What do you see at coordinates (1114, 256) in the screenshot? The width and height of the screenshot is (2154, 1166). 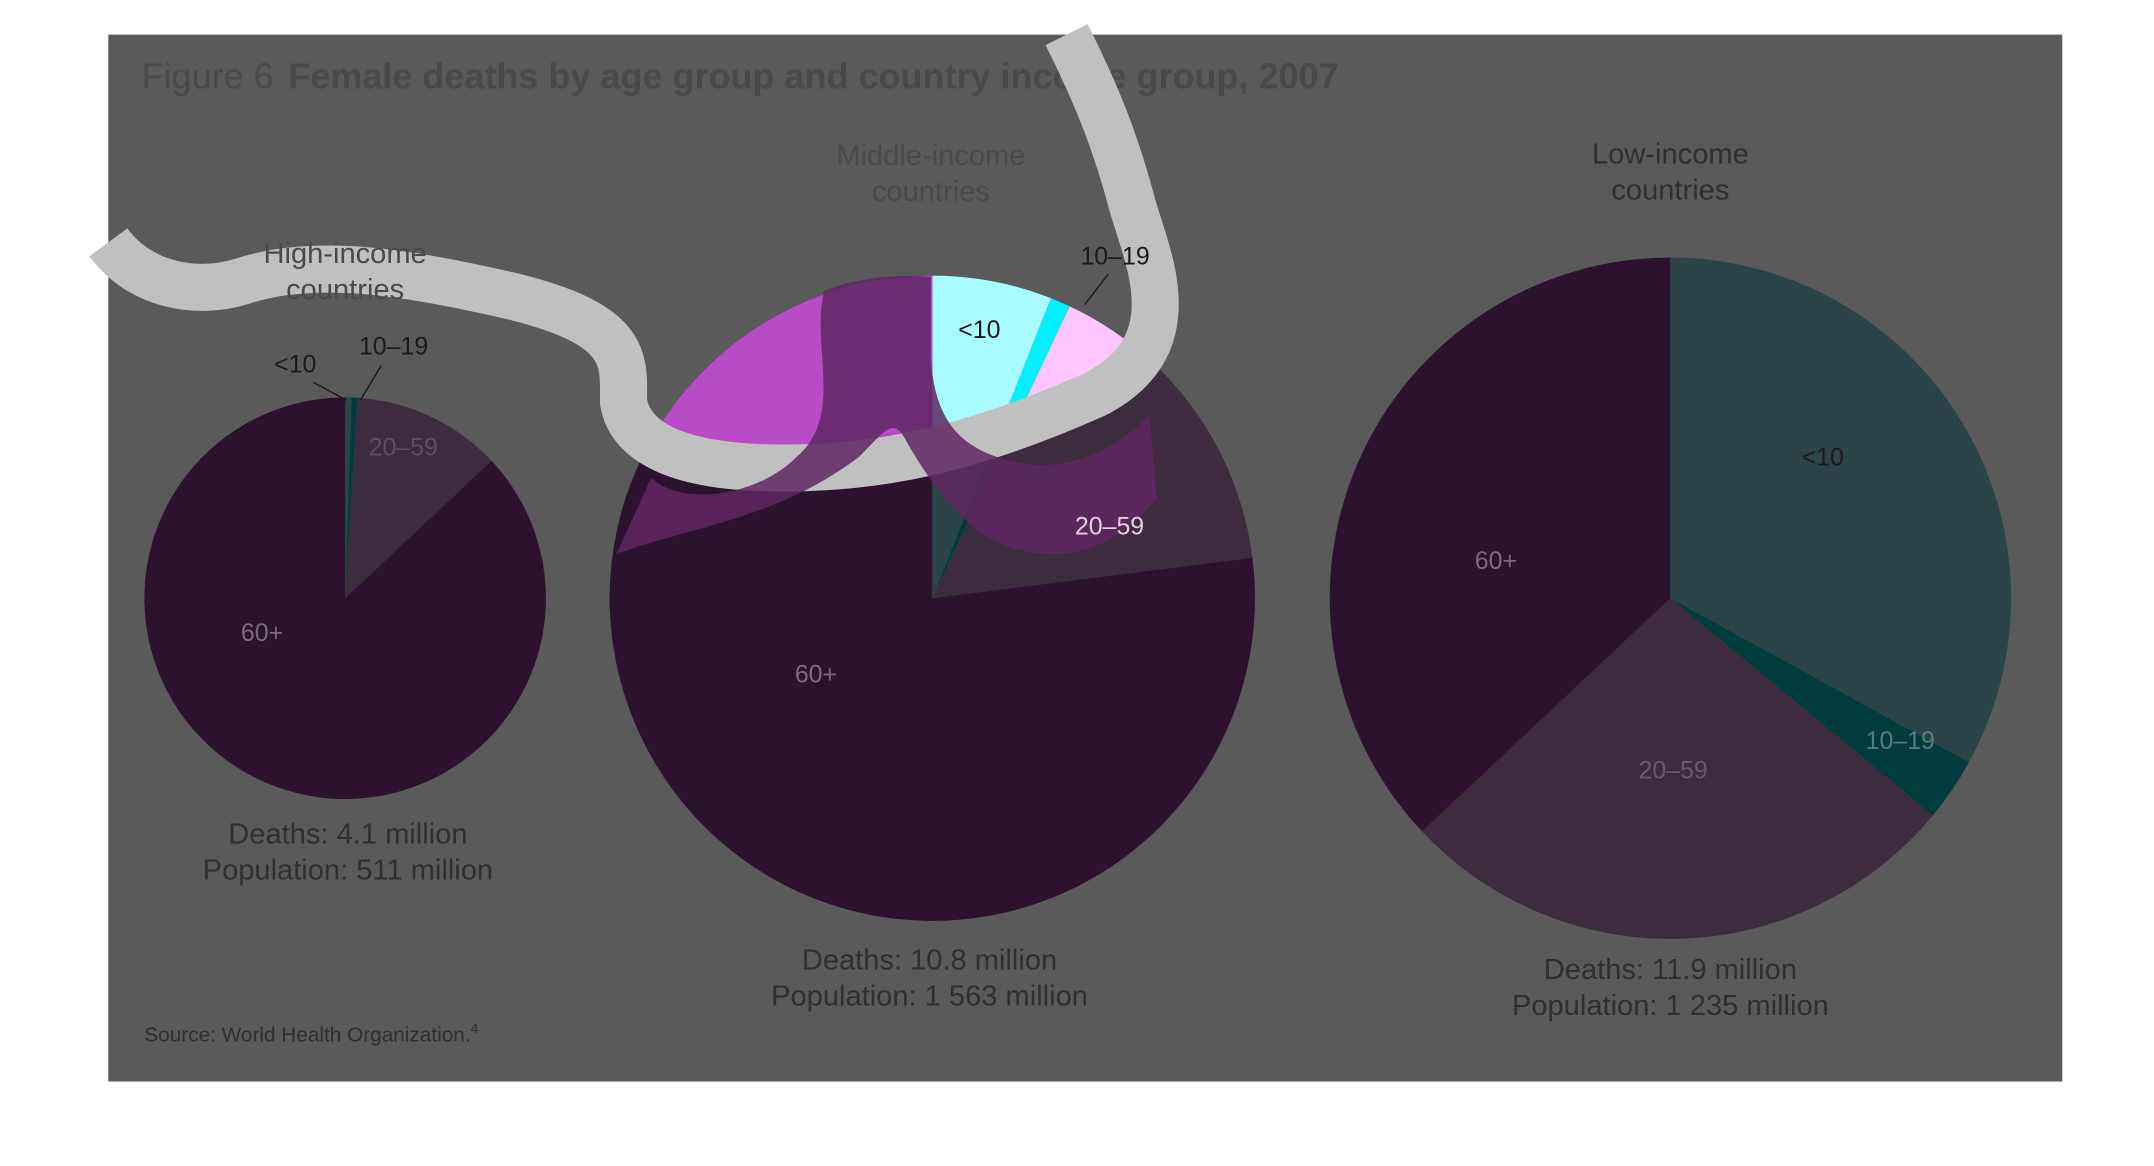 I see `label-middle-10-19: 10–19` at bounding box center [1114, 256].